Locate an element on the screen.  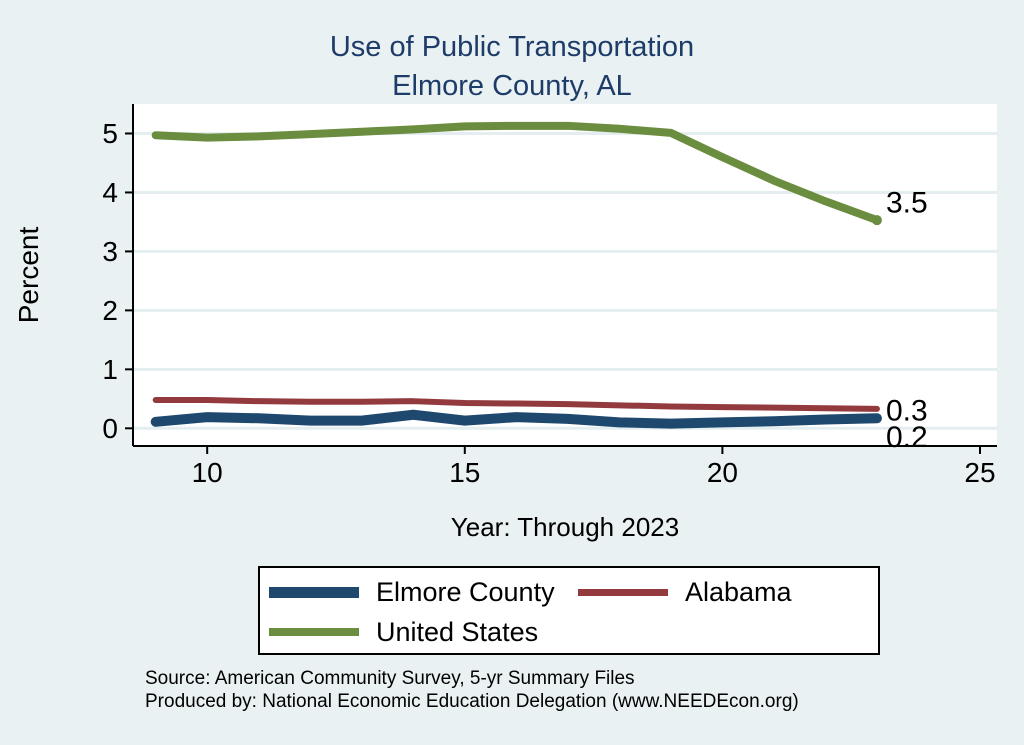
legend-swatch-elmore-county is located at coordinates (314, 592).